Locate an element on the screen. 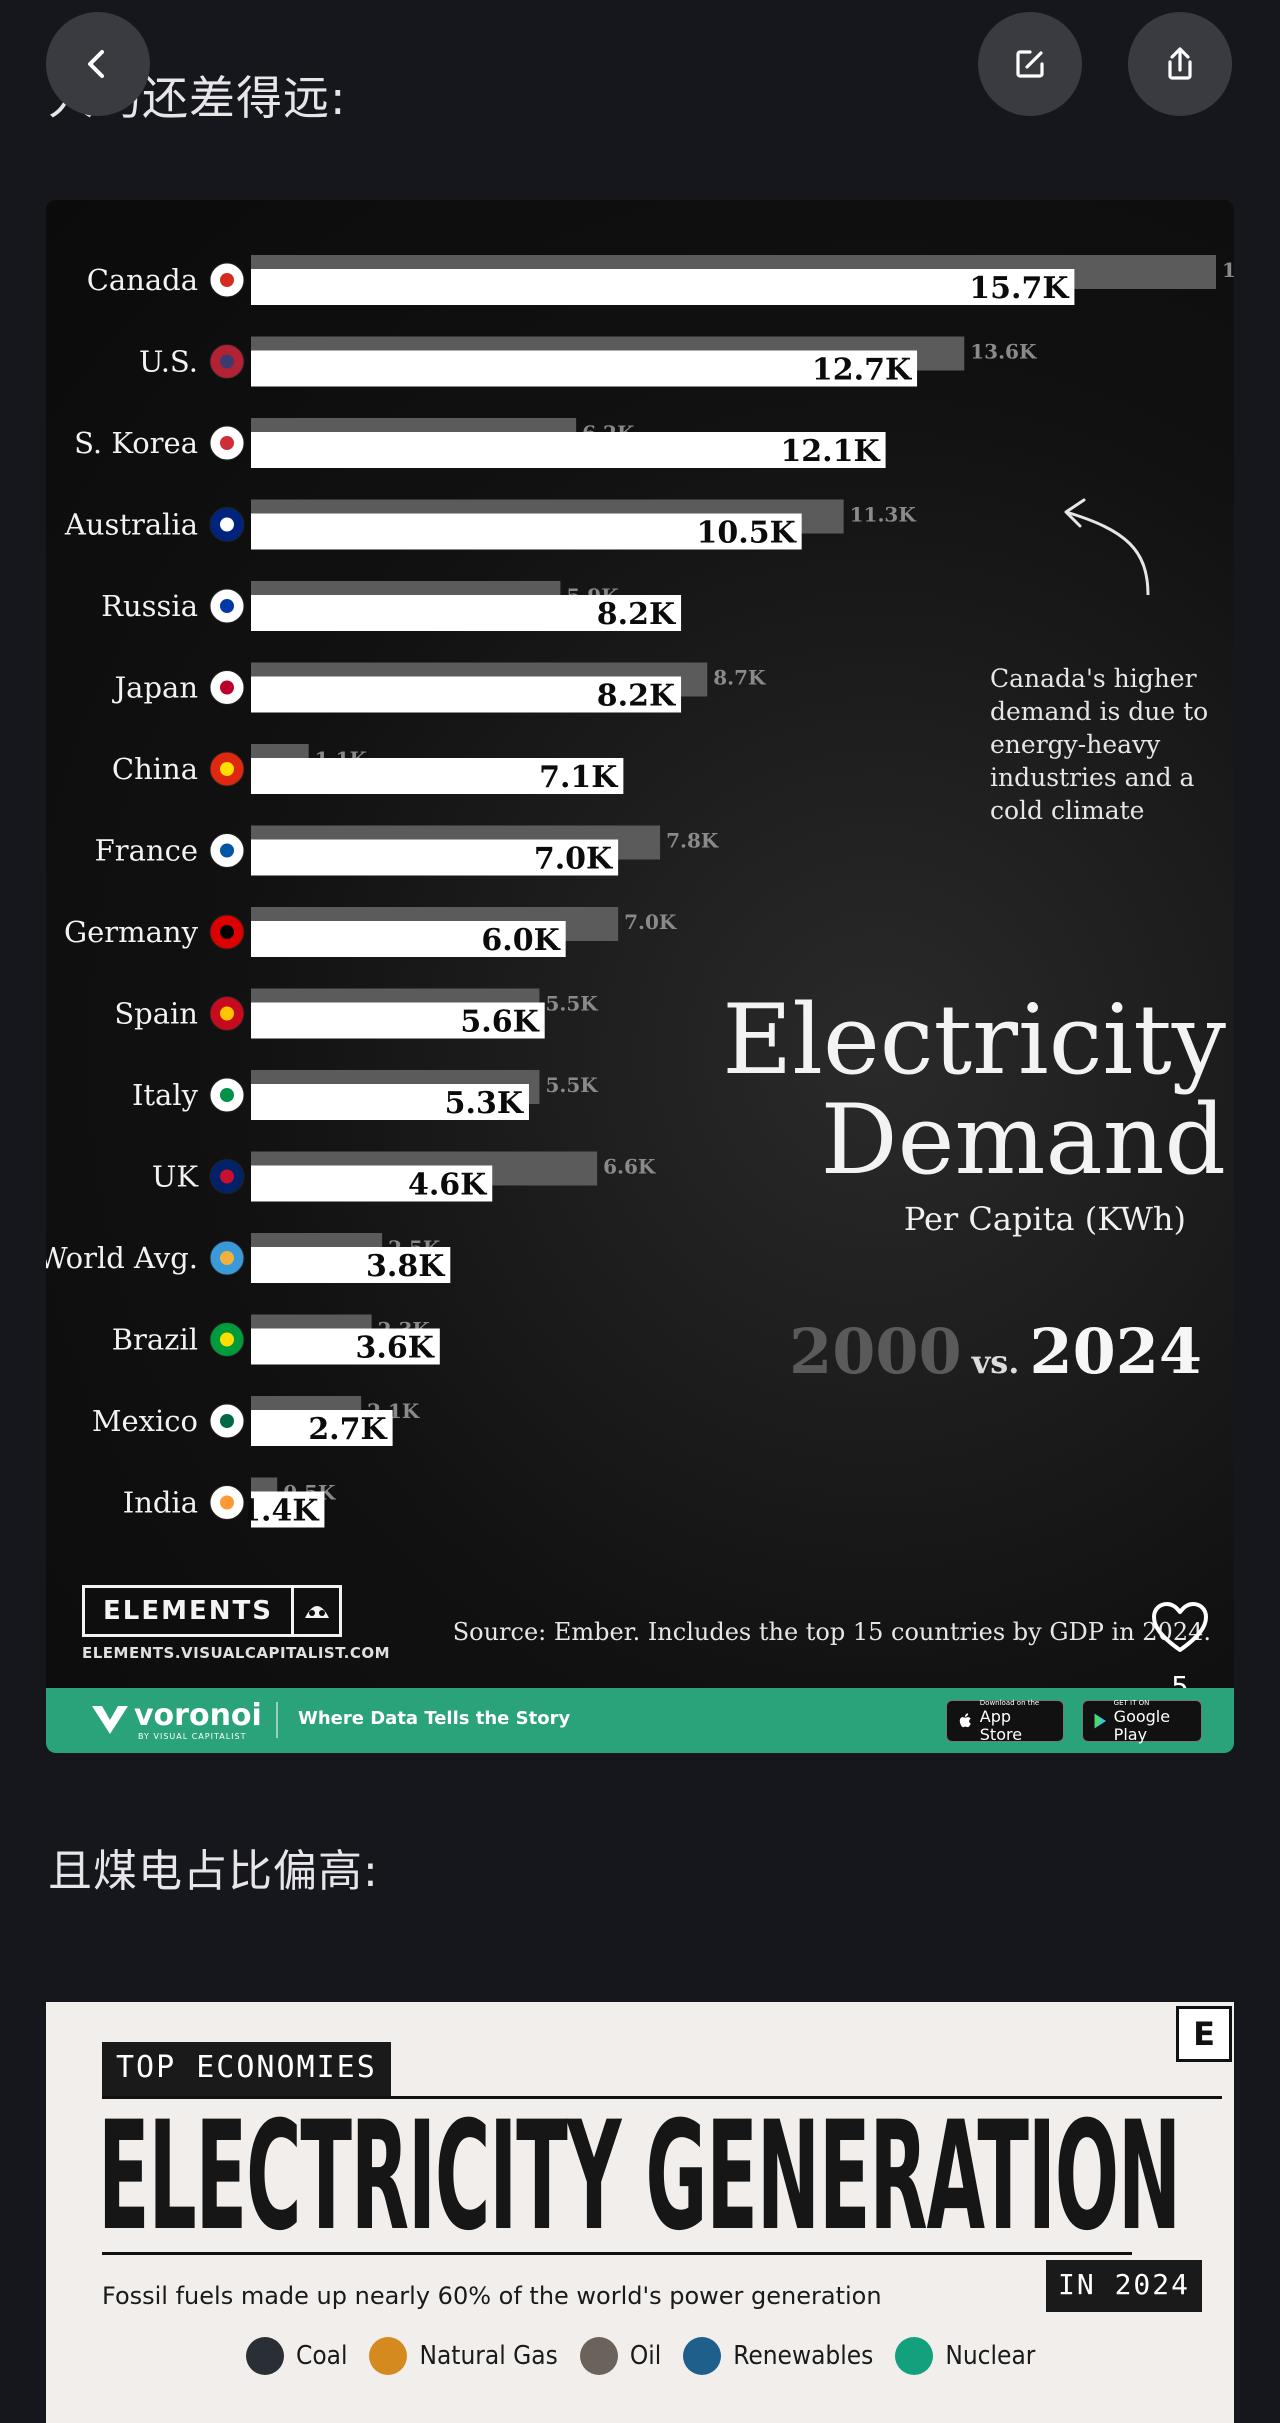 This screenshot has width=1280, height=2423. country-label-canada: Canada is located at coordinates (142, 280).